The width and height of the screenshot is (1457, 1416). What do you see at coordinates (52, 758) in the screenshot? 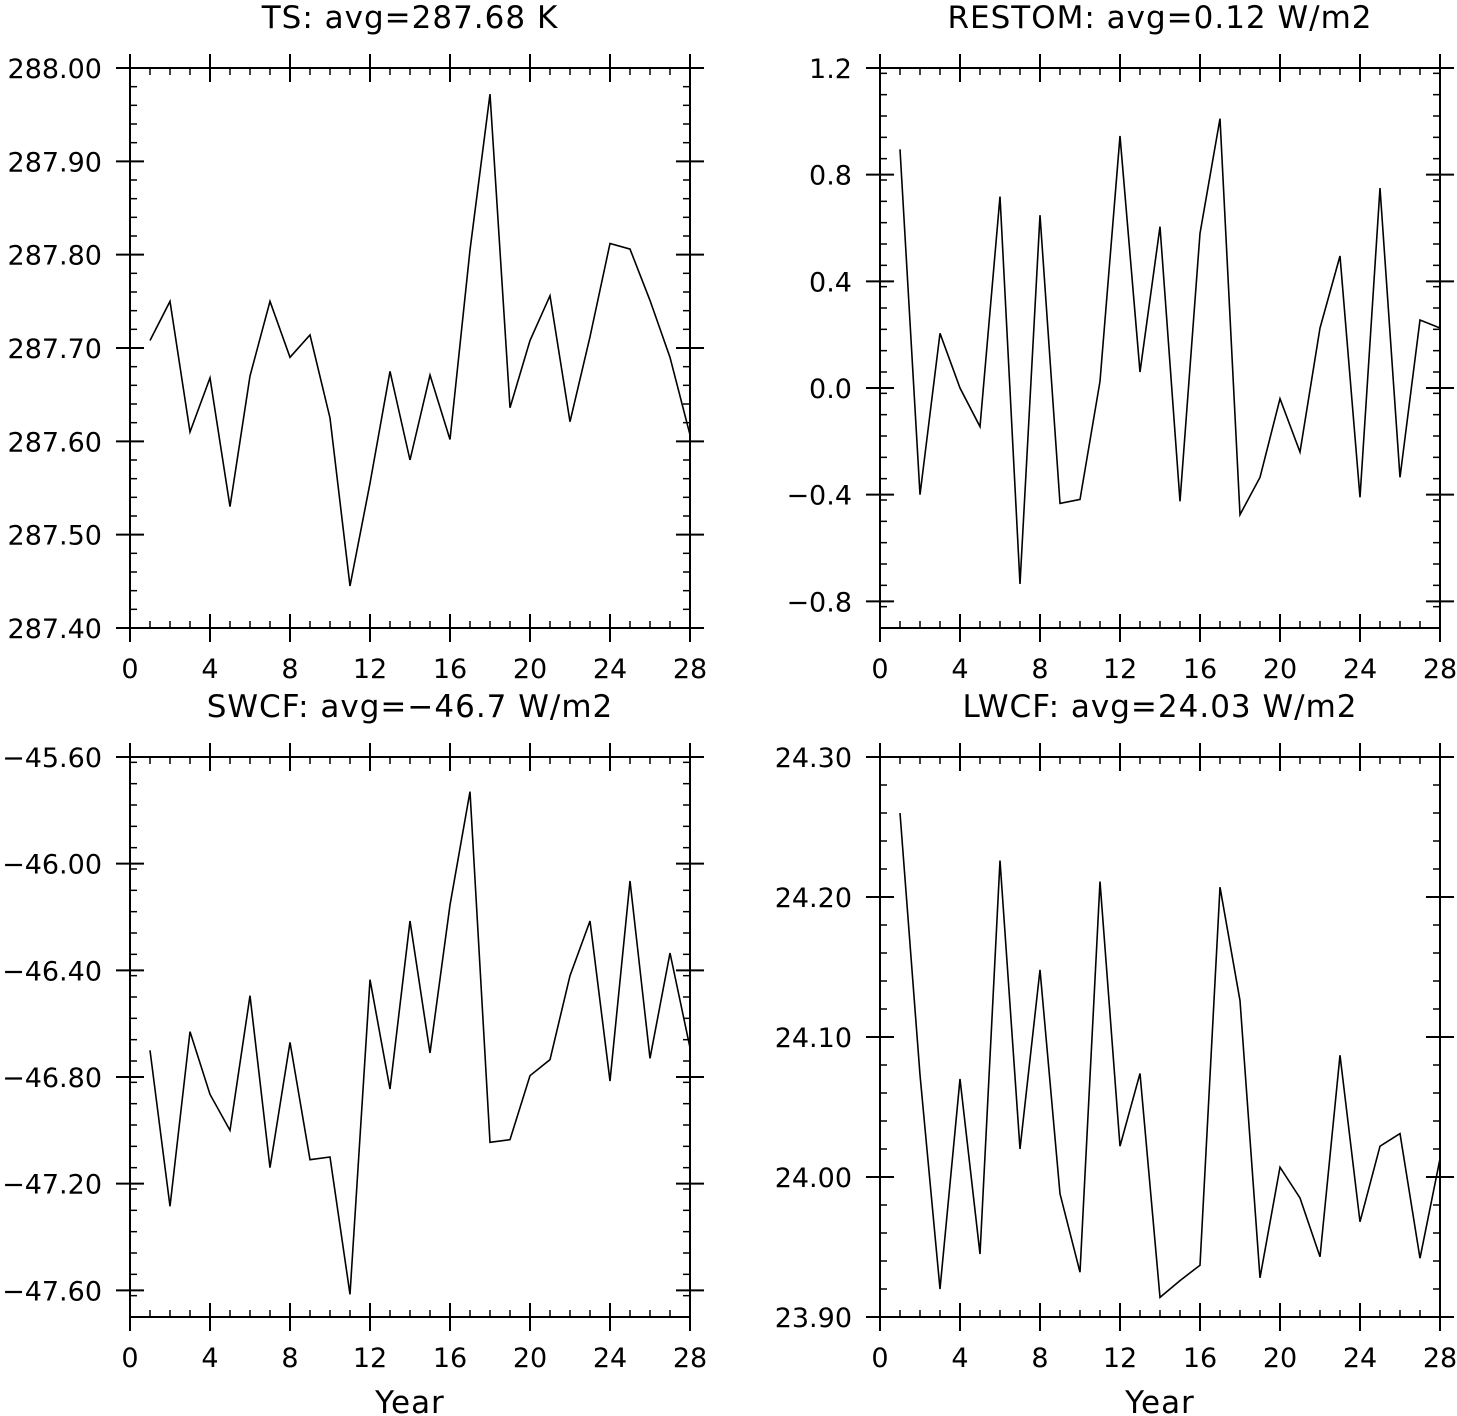
I see `swcf-y-tick-label: −45.60` at bounding box center [52, 758].